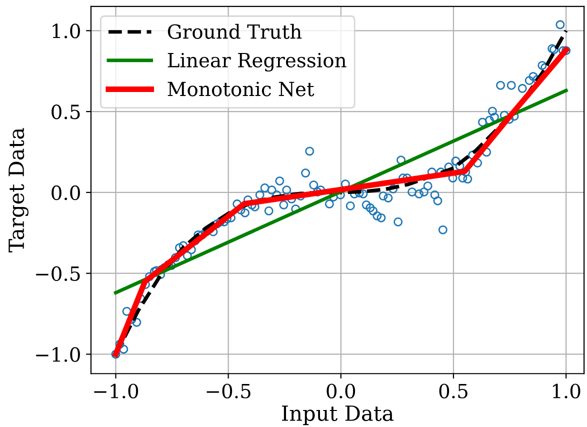 This screenshot has height=427, width=587. What do you see at coordinates (66, 112) in the screenshot?
I see `y-tick-label: 0.5` at bounding box center [66, 112].